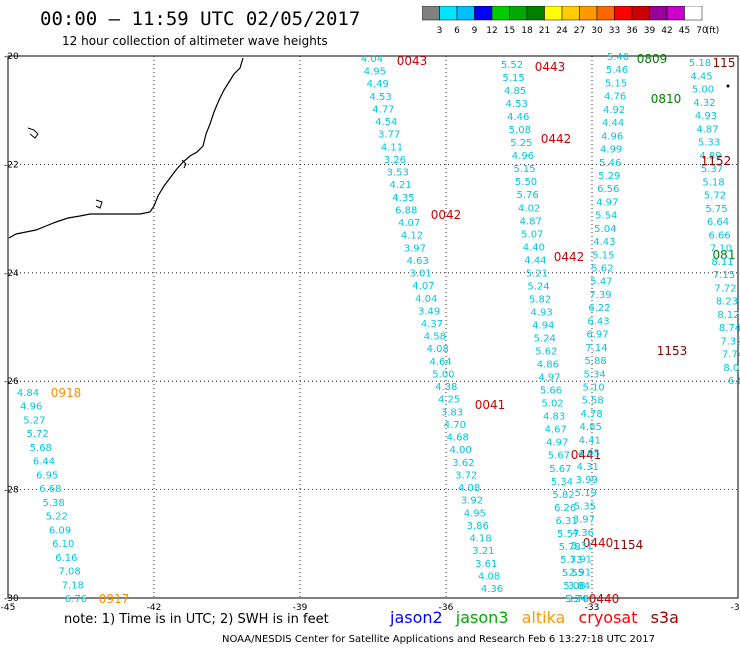  Describe the element at coordinates (722, 262) in the screenshot. I see `wave-height-value: 8.11` at that location.